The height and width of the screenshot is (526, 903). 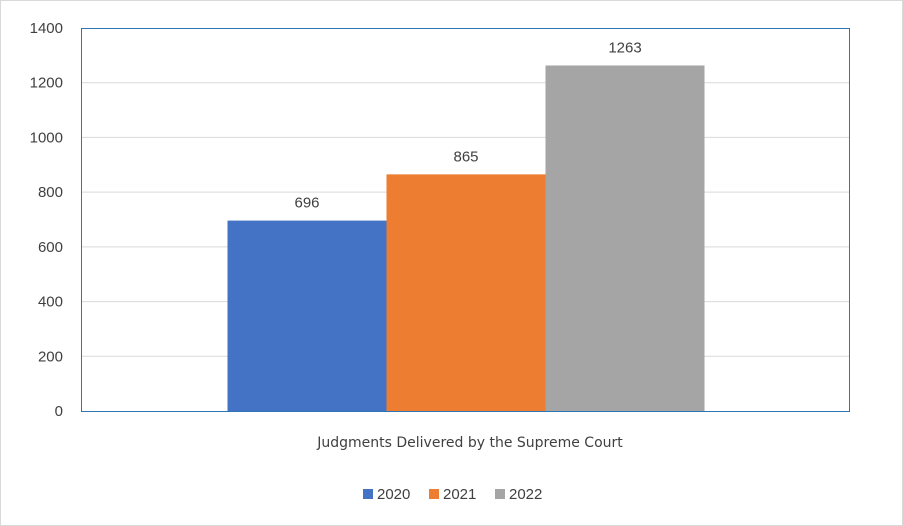 I want to click on legend-swatch-2021, so click(x=434, y=494).